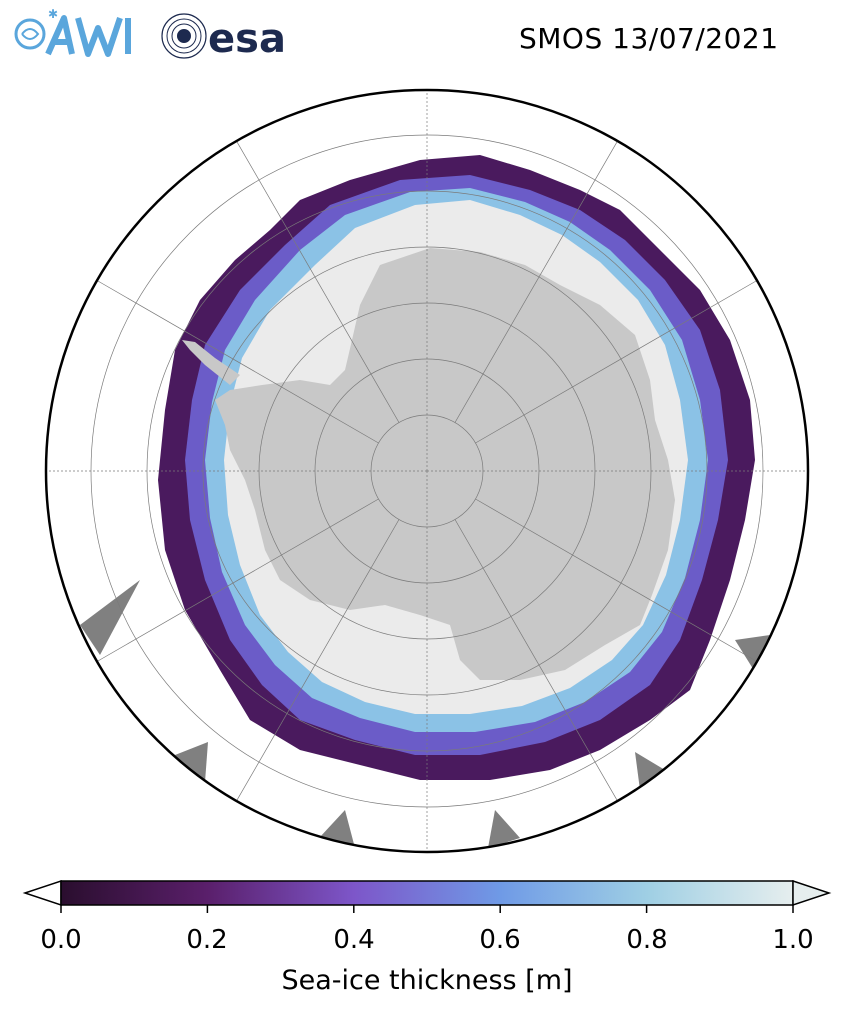 This screenshot has width=854, height=1026. Describe the element at coordinates (354, 940) in the screenshot. I see `colorbar-tick: 0.4` at that location.